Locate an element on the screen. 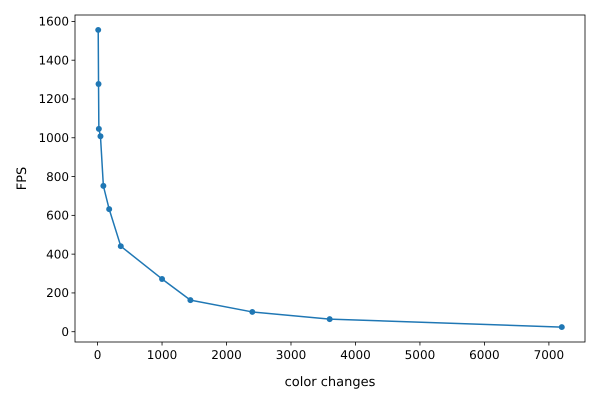 The image size is (600, 400). x-tick-label: 3000 is located at coordinates (291, 355).